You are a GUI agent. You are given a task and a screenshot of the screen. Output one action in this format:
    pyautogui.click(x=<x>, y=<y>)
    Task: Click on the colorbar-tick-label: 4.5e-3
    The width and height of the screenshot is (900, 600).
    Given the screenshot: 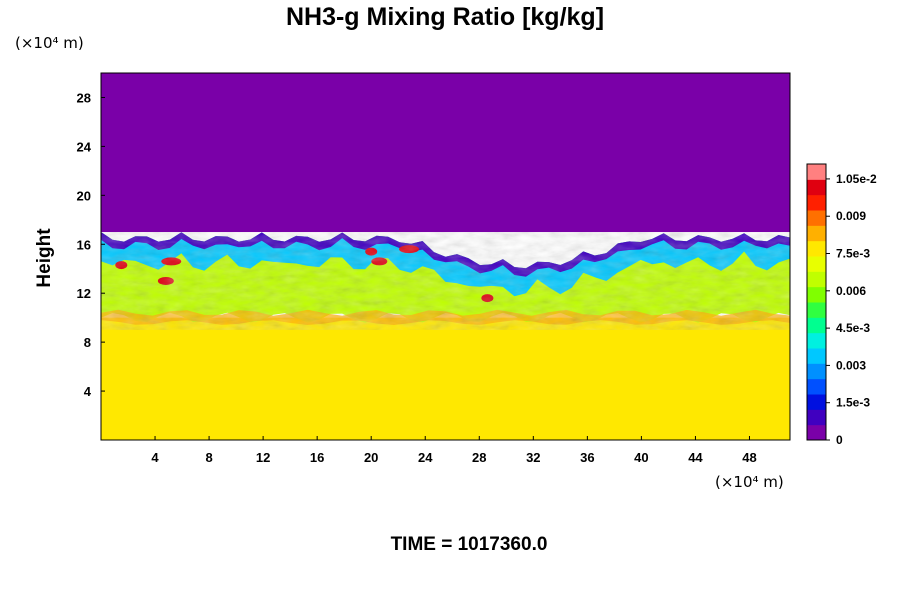 What is the action you would take?
    pyautogui.click(x=853, y=328)
    